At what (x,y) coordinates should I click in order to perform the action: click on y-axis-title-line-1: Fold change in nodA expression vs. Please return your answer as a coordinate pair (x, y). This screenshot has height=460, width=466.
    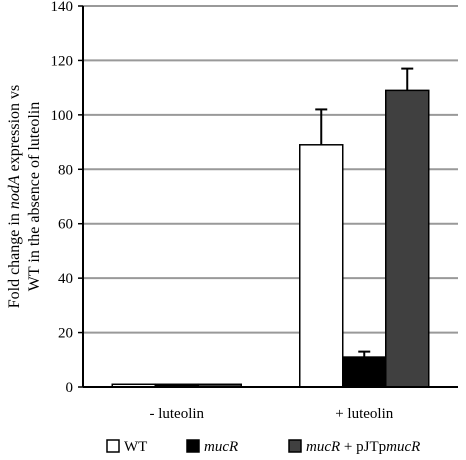
    Looking at the image, I should click on (14, 197).